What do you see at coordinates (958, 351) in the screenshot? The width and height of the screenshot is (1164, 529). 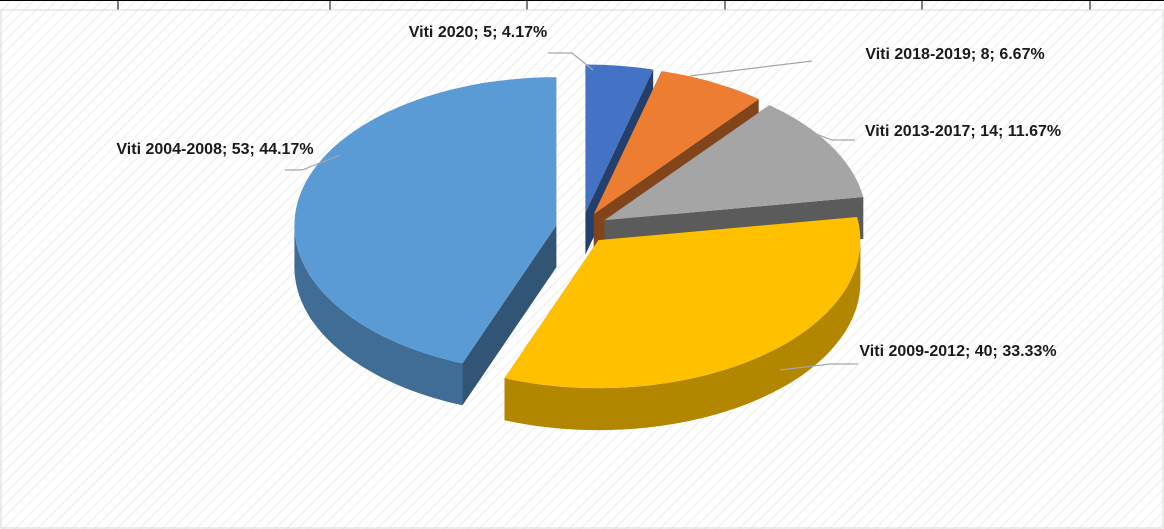 I see `data-label: Viti 2009-2012; 40; 33.33%` at bounding box center [958, 351].